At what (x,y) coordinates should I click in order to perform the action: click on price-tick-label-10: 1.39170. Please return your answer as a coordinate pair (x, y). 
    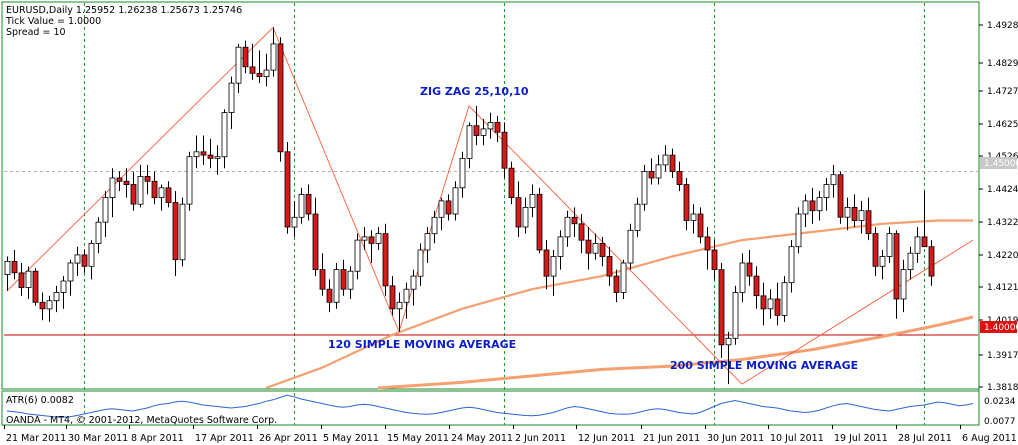
    Looking at the image, I should click on (1002, 356).